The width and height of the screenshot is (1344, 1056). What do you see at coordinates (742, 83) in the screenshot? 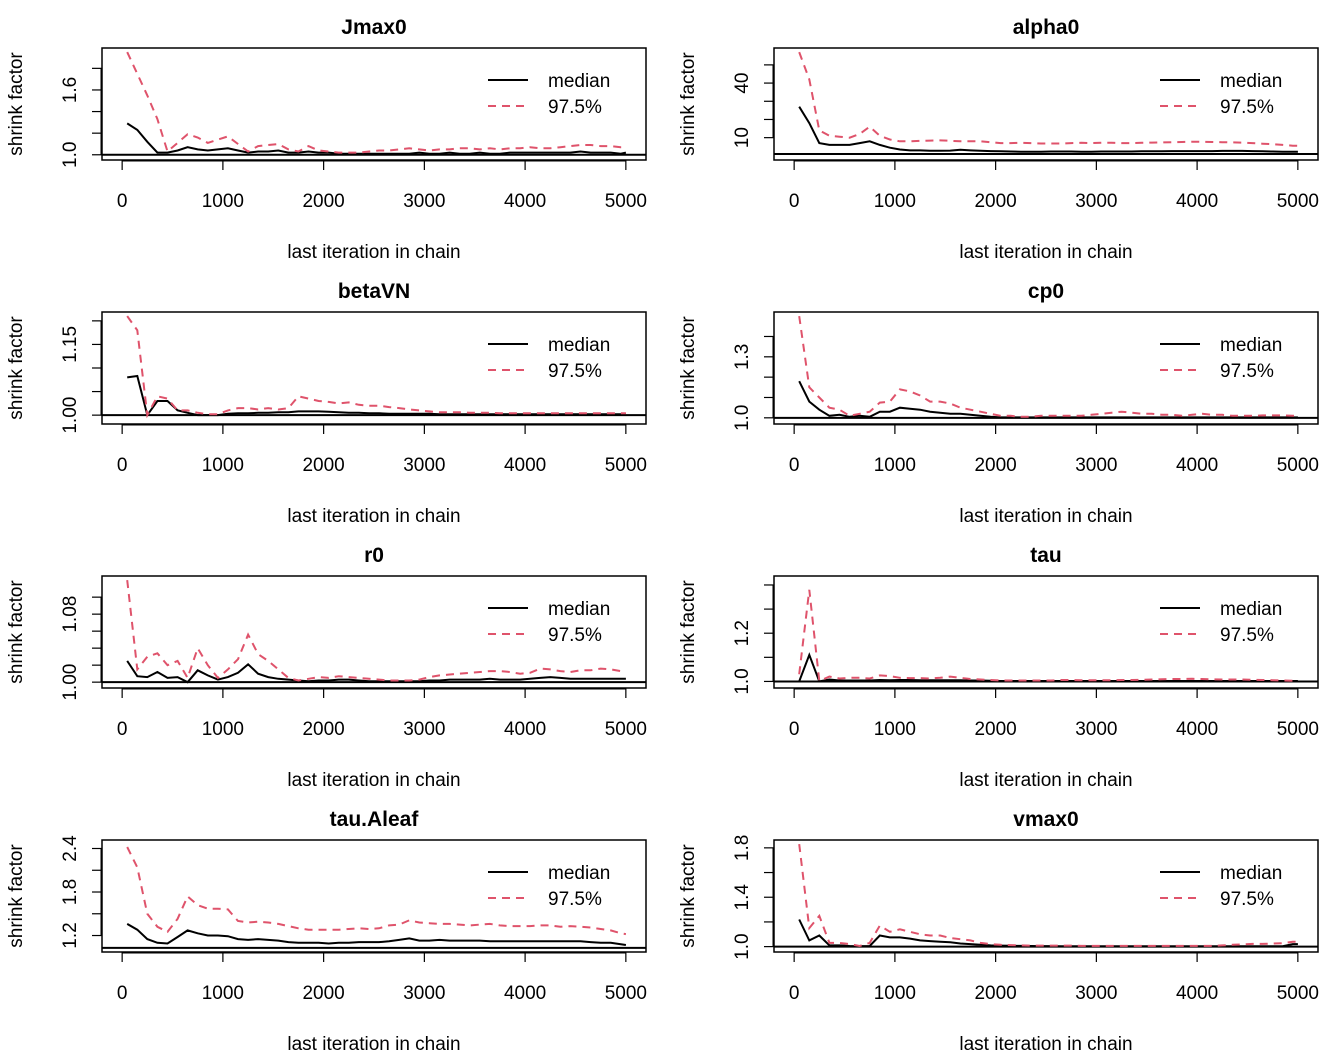
I see `y-tick-label: 40` at bounding box center [742, 83].